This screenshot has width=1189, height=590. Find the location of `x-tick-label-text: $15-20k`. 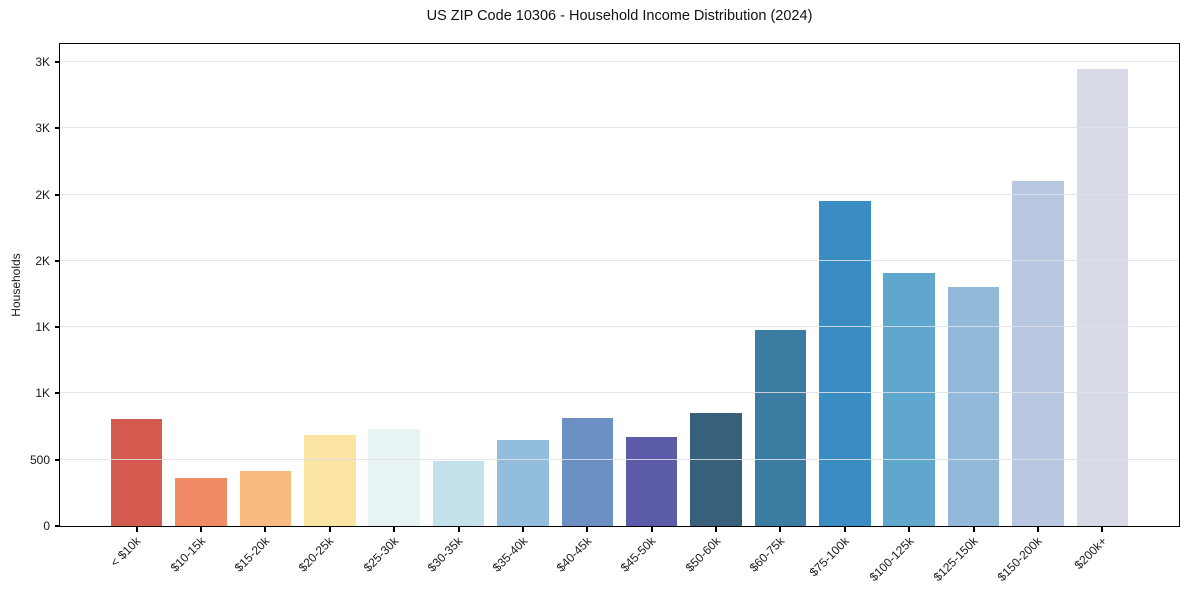

x-tick-label-text: $15-20k is located at coordinates (252, 554).